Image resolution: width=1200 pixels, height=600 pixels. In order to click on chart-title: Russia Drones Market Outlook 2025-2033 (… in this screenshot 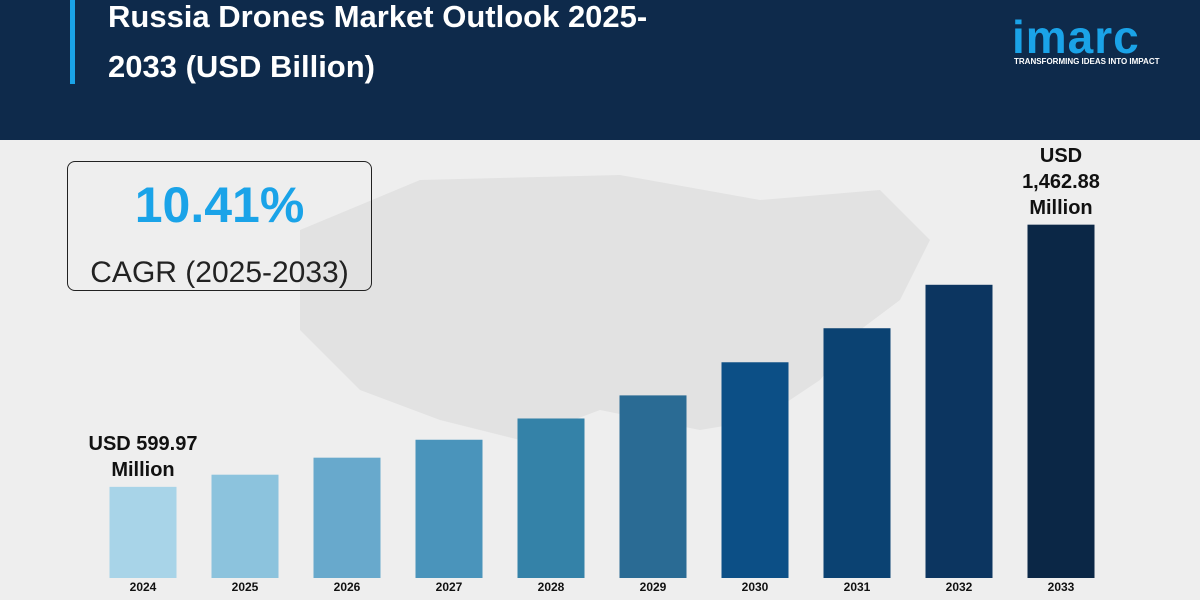, I will do `click(378, 42)`.